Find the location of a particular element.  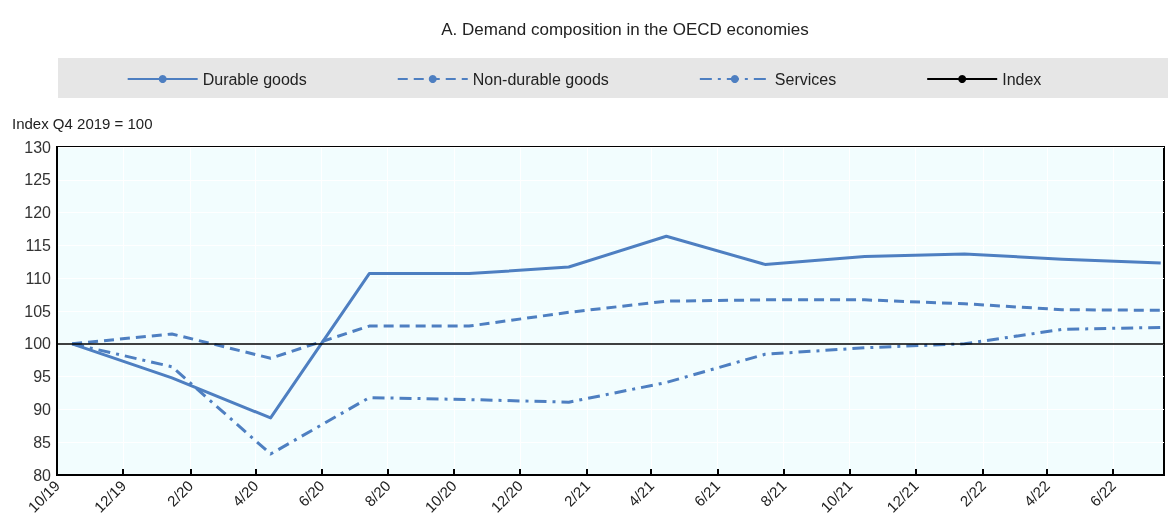

x-tick-label: 2/21 is located at coordinates (577, 493).